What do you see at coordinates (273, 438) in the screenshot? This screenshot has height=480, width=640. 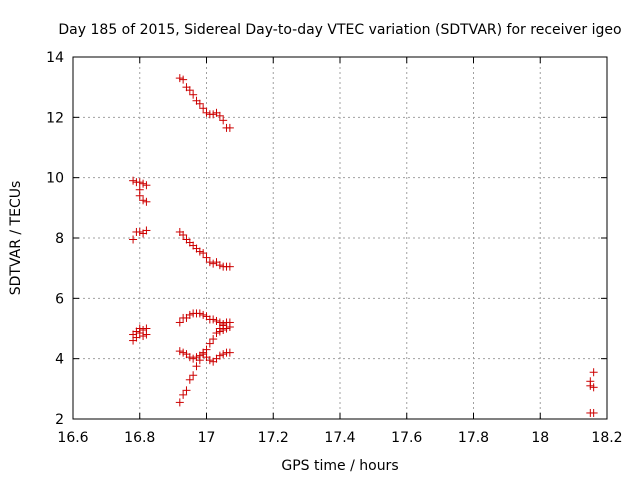 I see `x-tick-label: 17.2` at bounding box center [273, 438].